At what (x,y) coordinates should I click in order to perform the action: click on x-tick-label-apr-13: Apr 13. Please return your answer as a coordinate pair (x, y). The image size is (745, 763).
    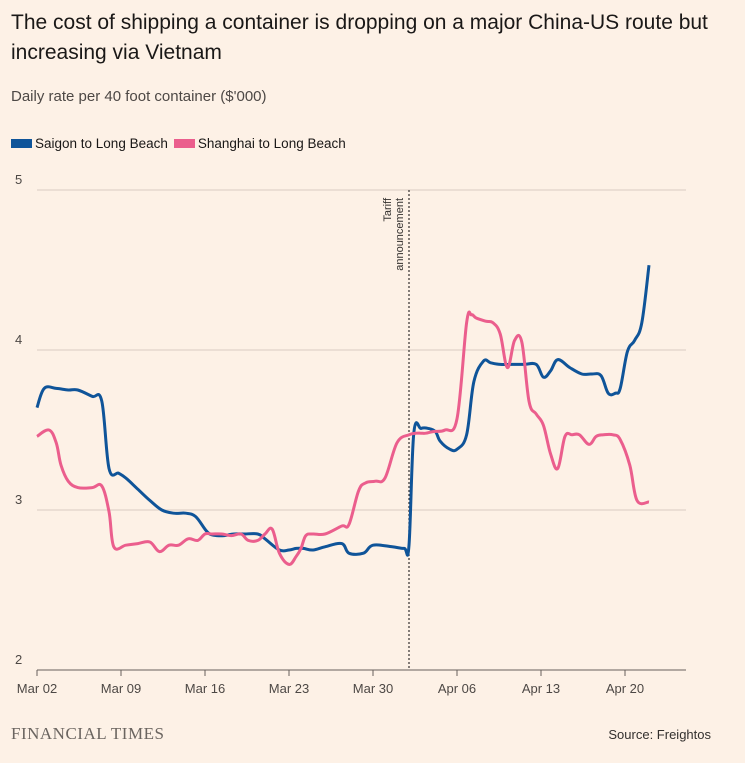
    Looking at the image, I should click on (541, 688).